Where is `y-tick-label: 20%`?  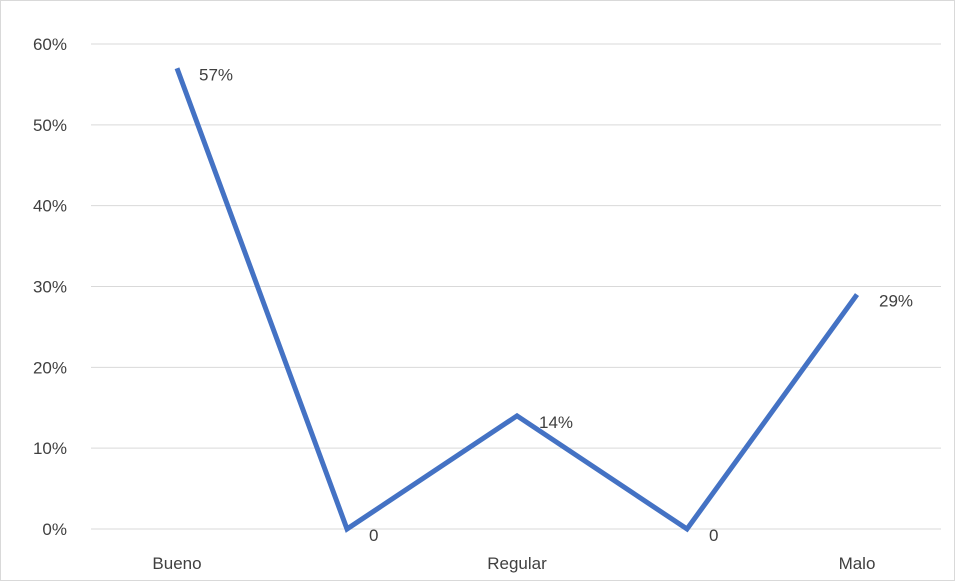 y-tick-label: 20% is located at coordinates (50, 367).